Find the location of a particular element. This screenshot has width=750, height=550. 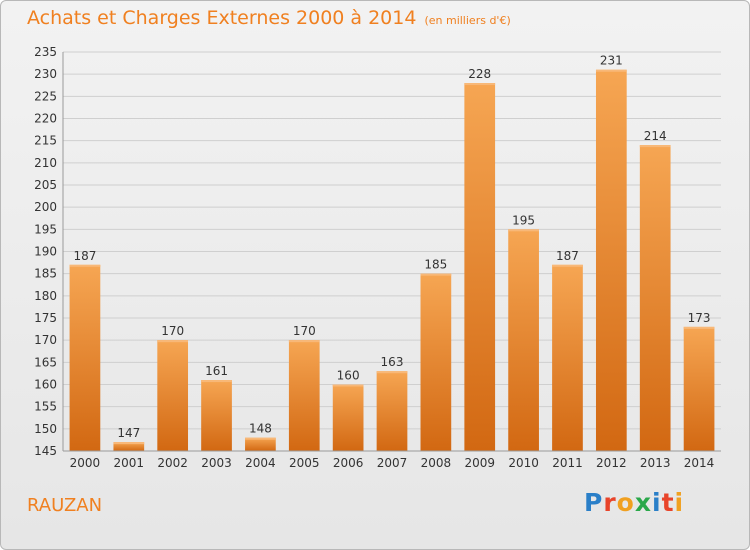

y-tick-label: 210 is located at coordinates (45, 163).